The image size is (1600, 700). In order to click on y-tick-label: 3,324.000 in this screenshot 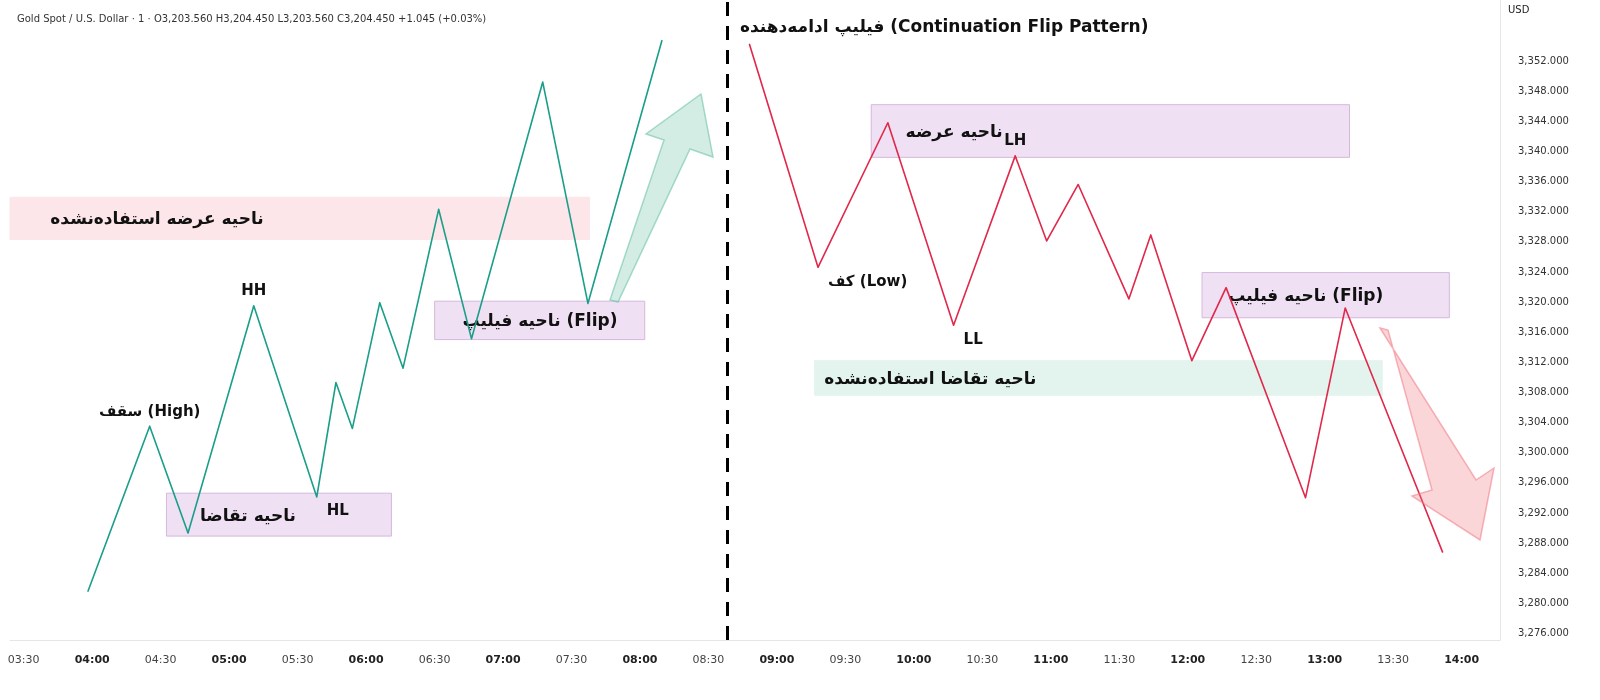, I will do `click(1543, 271)`.